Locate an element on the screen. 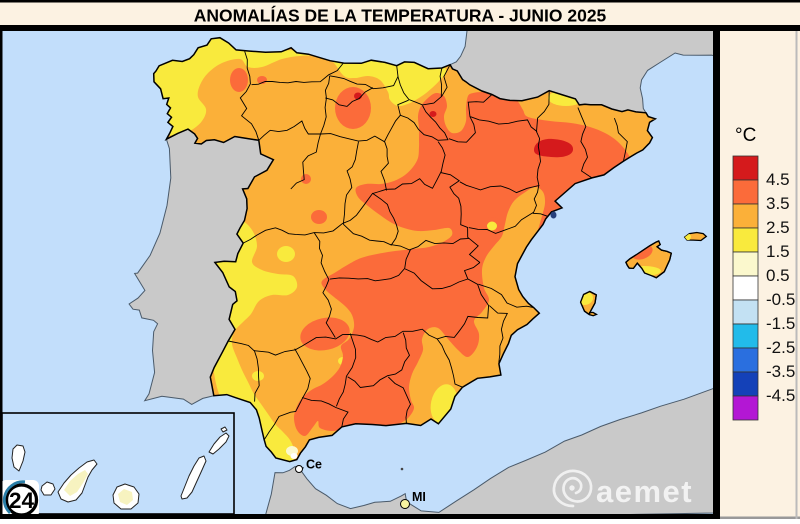 Image resolution: width=800 pixels, height=524 pixels. svg-text: 24 is located at coordinates (22, 500).